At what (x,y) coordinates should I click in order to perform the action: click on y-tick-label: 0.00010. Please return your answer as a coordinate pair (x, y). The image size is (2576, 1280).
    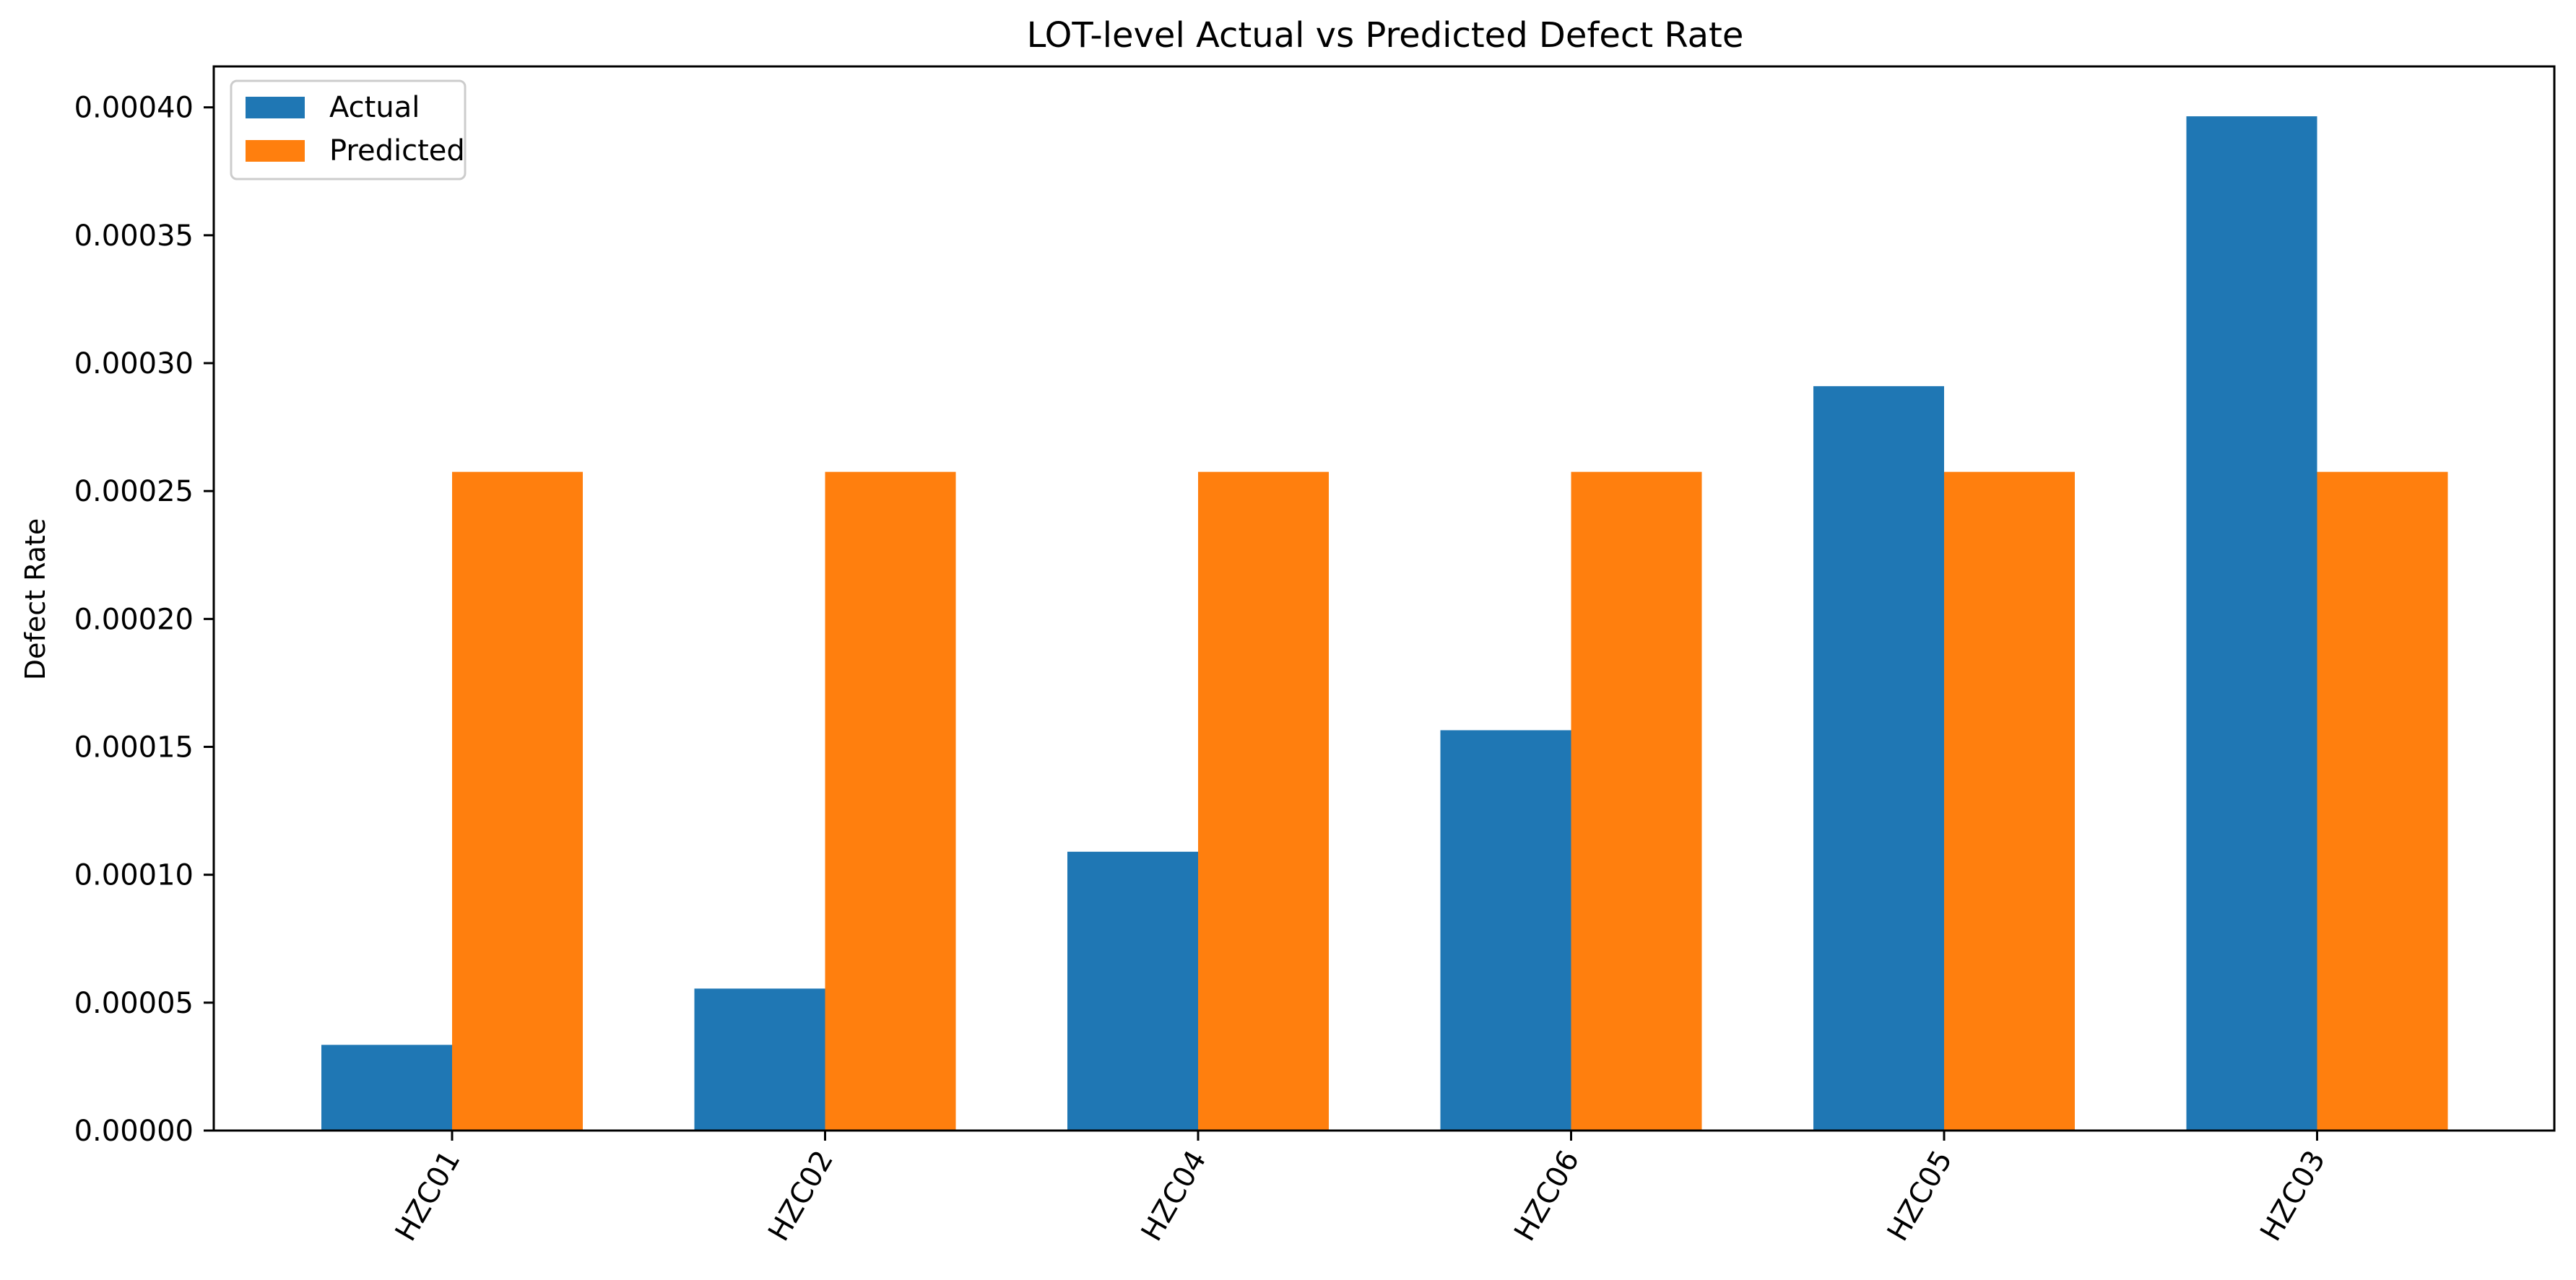
    Looking at the image, I should click on (134, 876).